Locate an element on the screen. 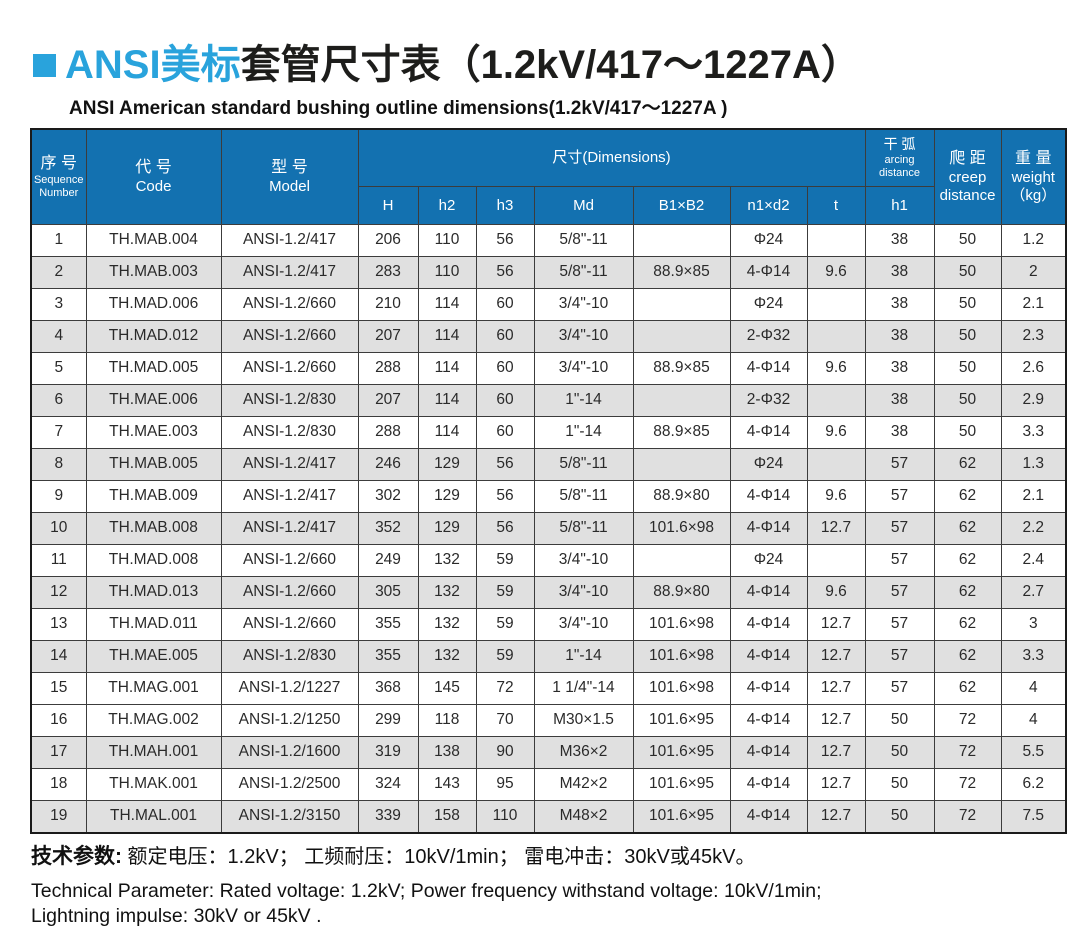 The width and height of the screenshot is (1092, 952). header-creep-zh: 爬 距 is located at coordinates (967, 158).